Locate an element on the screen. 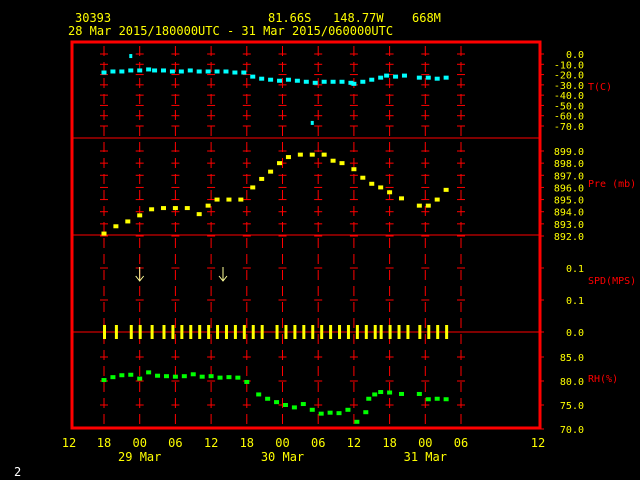 The image size is (640, 480). data-point-outlier is located at coordinates (312, 122).